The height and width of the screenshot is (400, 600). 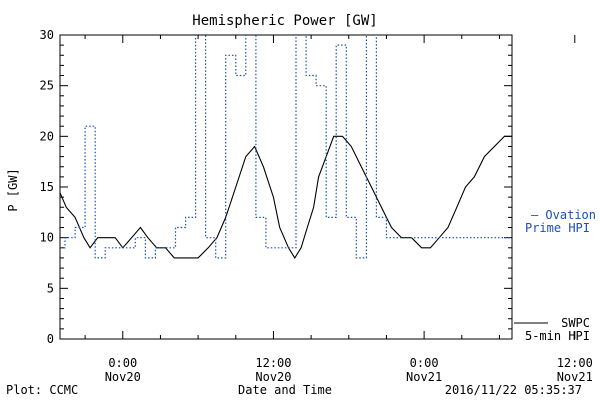 I want to click on chart-title: Hemispheric Power [GW], so click(x=284, y=21).